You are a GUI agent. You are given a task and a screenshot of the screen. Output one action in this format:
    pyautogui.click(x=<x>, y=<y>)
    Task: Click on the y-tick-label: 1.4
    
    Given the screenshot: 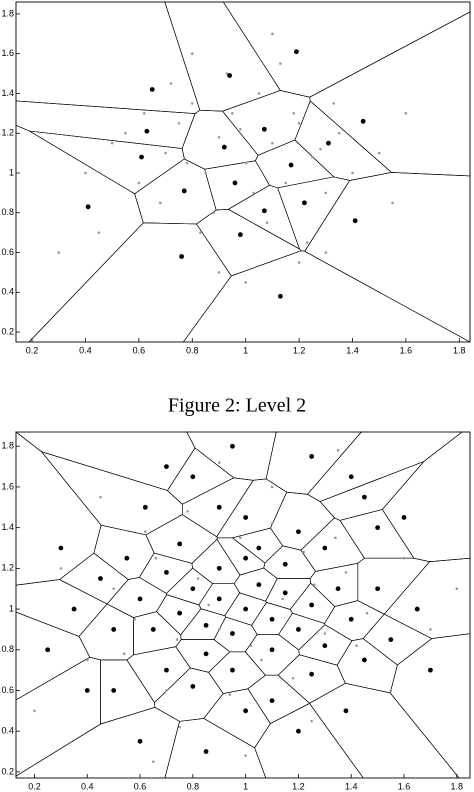 What is the action you would take?
    pyautogui.click(x=7, y=527)
    